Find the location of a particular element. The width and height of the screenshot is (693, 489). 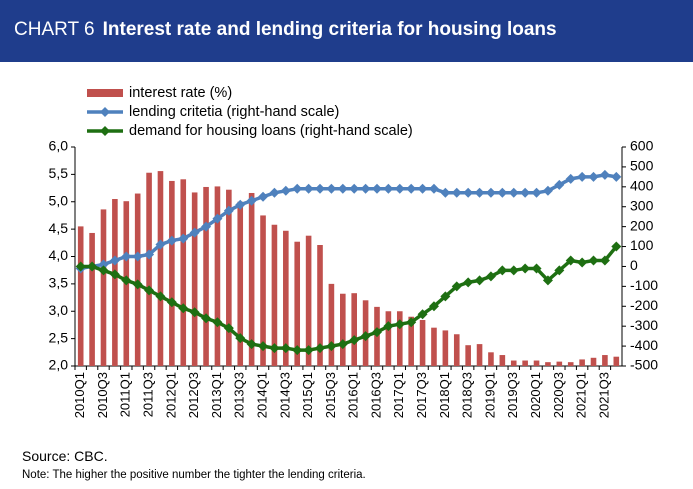

x-tick-label: 2014Q1 is located at coordinates (261, 395).